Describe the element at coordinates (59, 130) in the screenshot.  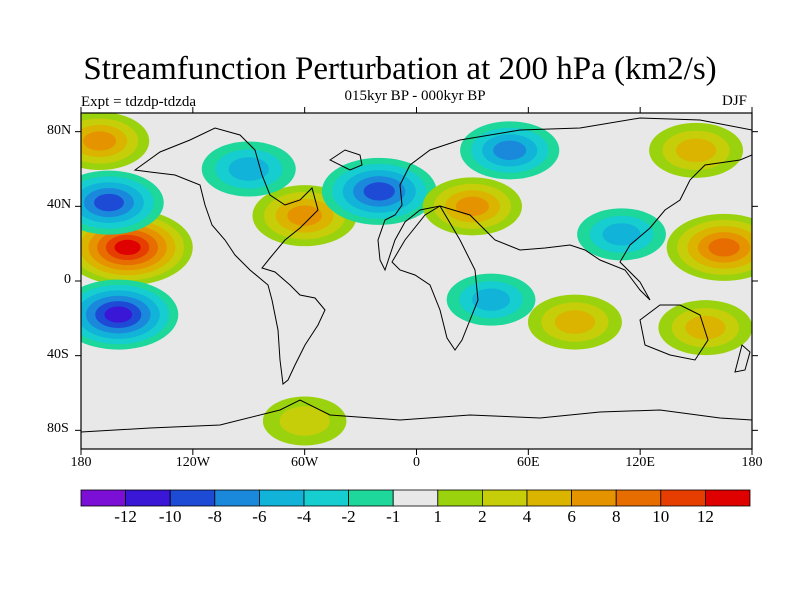
I see `lat-tick-label: 80N` at that location.